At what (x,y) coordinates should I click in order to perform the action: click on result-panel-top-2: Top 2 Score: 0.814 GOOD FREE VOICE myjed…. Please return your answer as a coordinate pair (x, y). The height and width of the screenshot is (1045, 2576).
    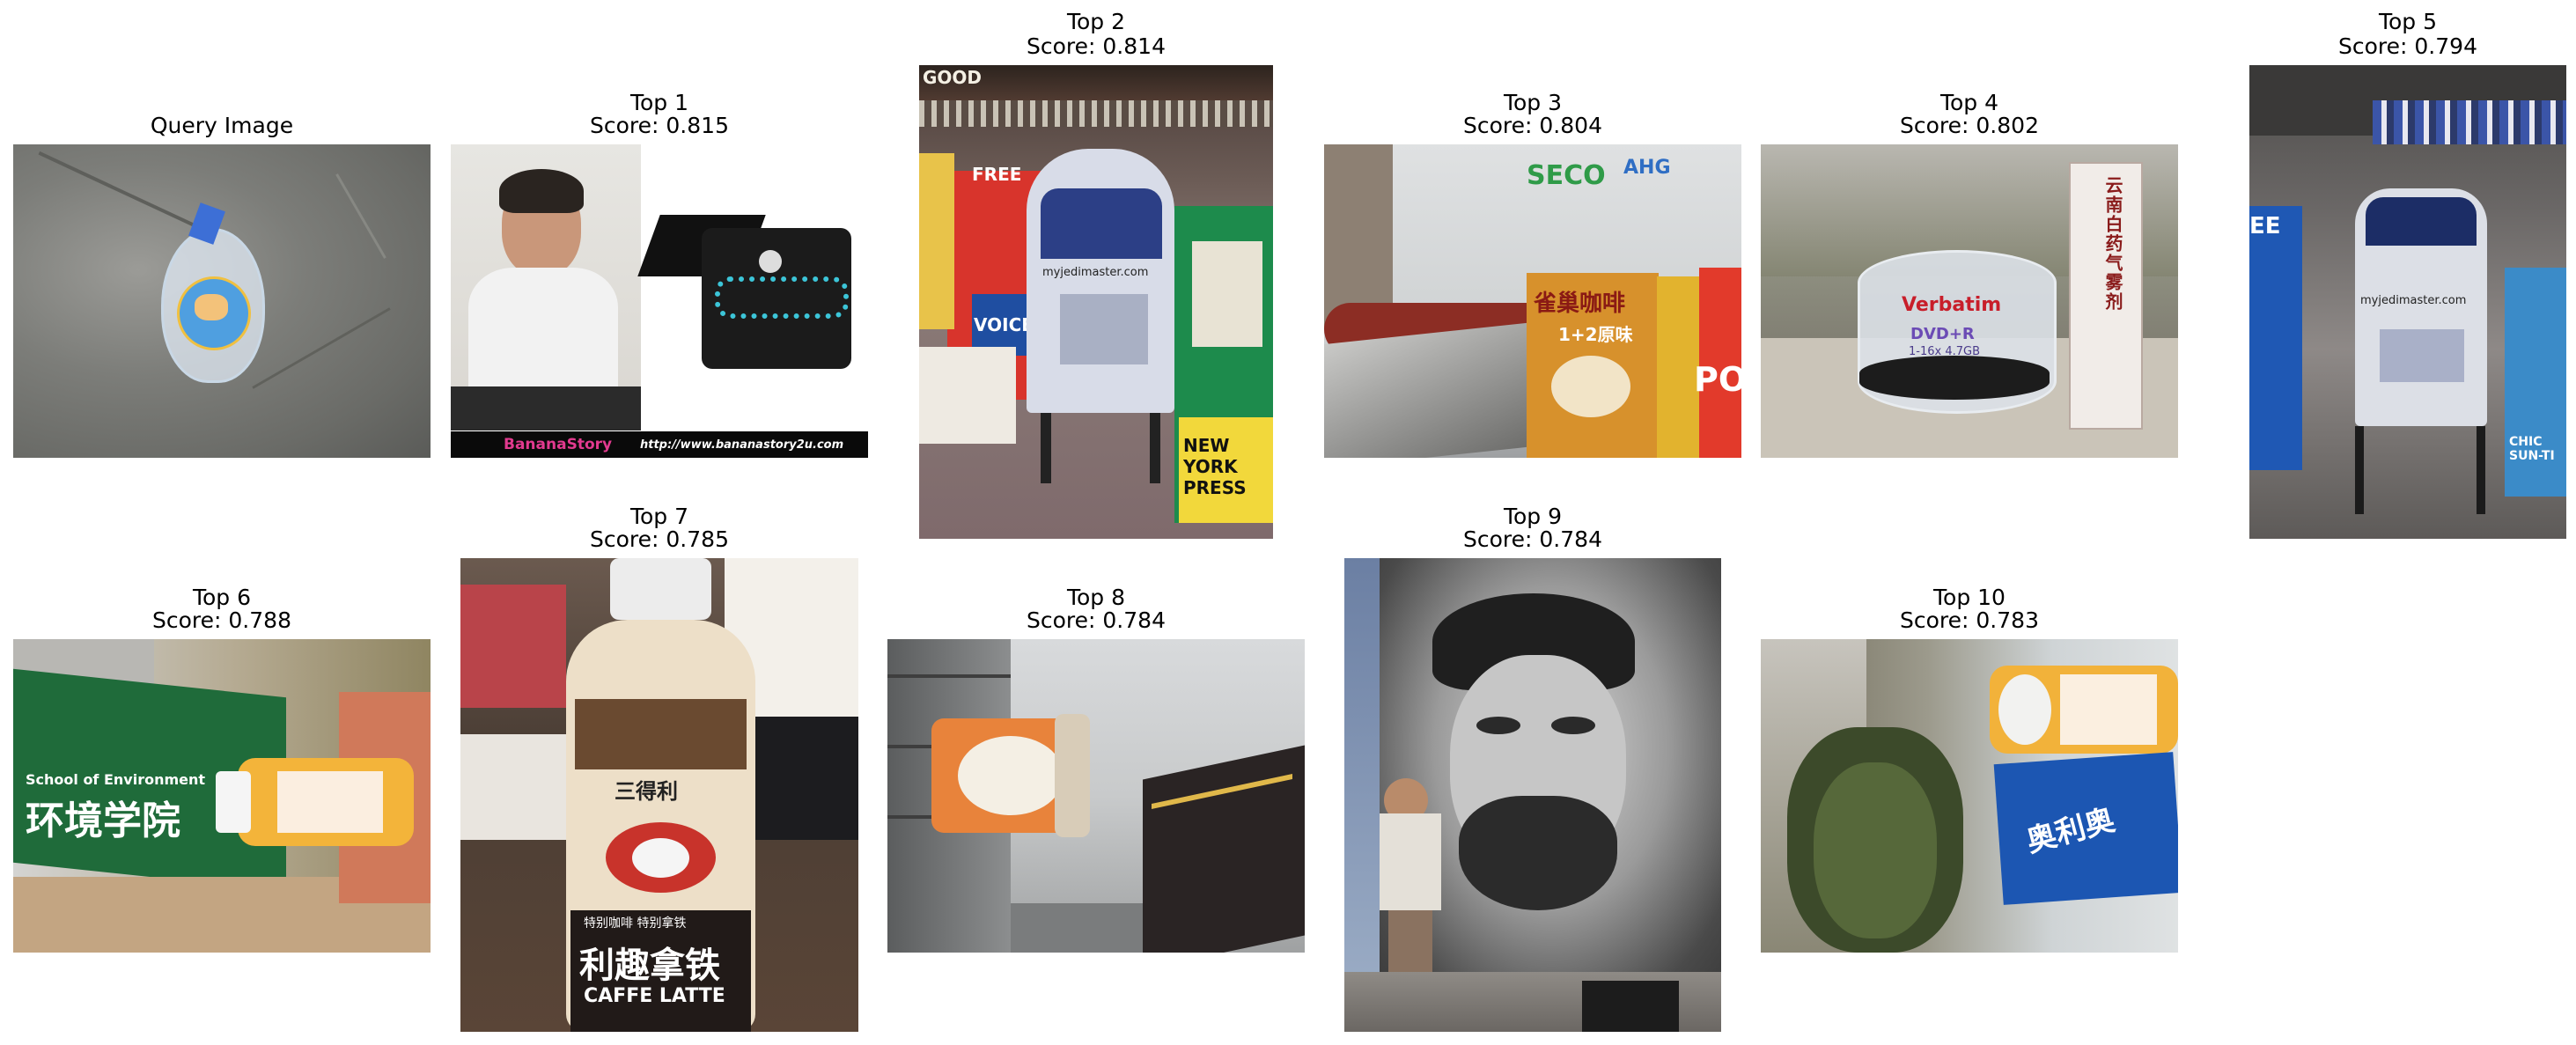
    Looking at the image, I should click on (1096, 274).